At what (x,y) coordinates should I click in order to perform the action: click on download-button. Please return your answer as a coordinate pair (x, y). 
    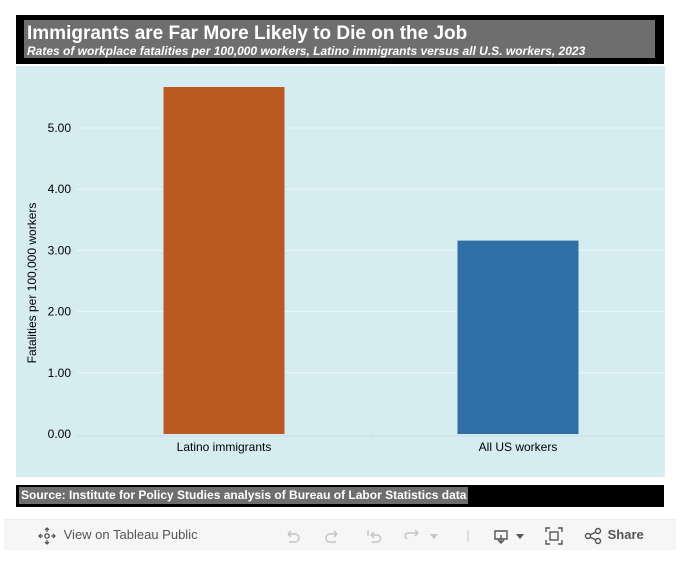
    Looking at the image, I should click on (508, 535).